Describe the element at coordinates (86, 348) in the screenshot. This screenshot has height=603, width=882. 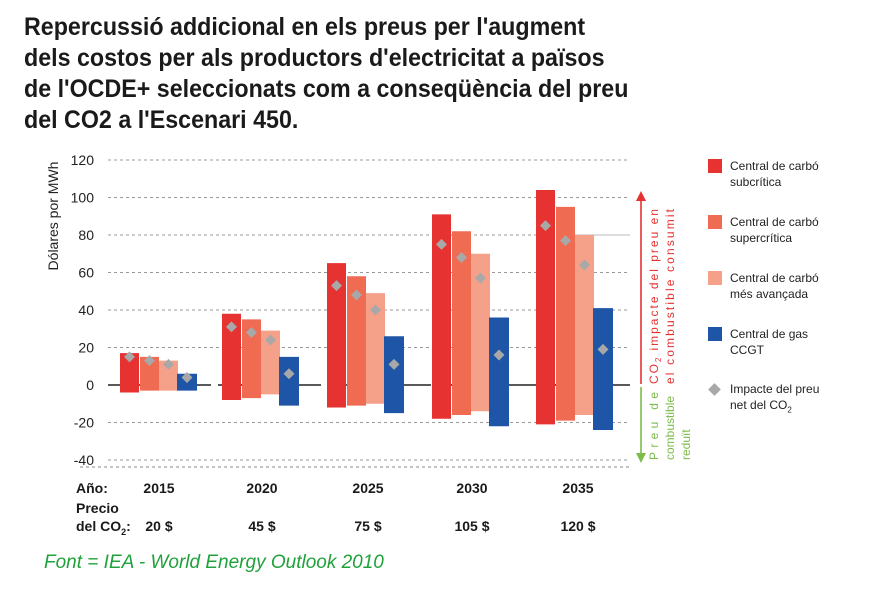
I see `y-tick-label: 20` at that location.